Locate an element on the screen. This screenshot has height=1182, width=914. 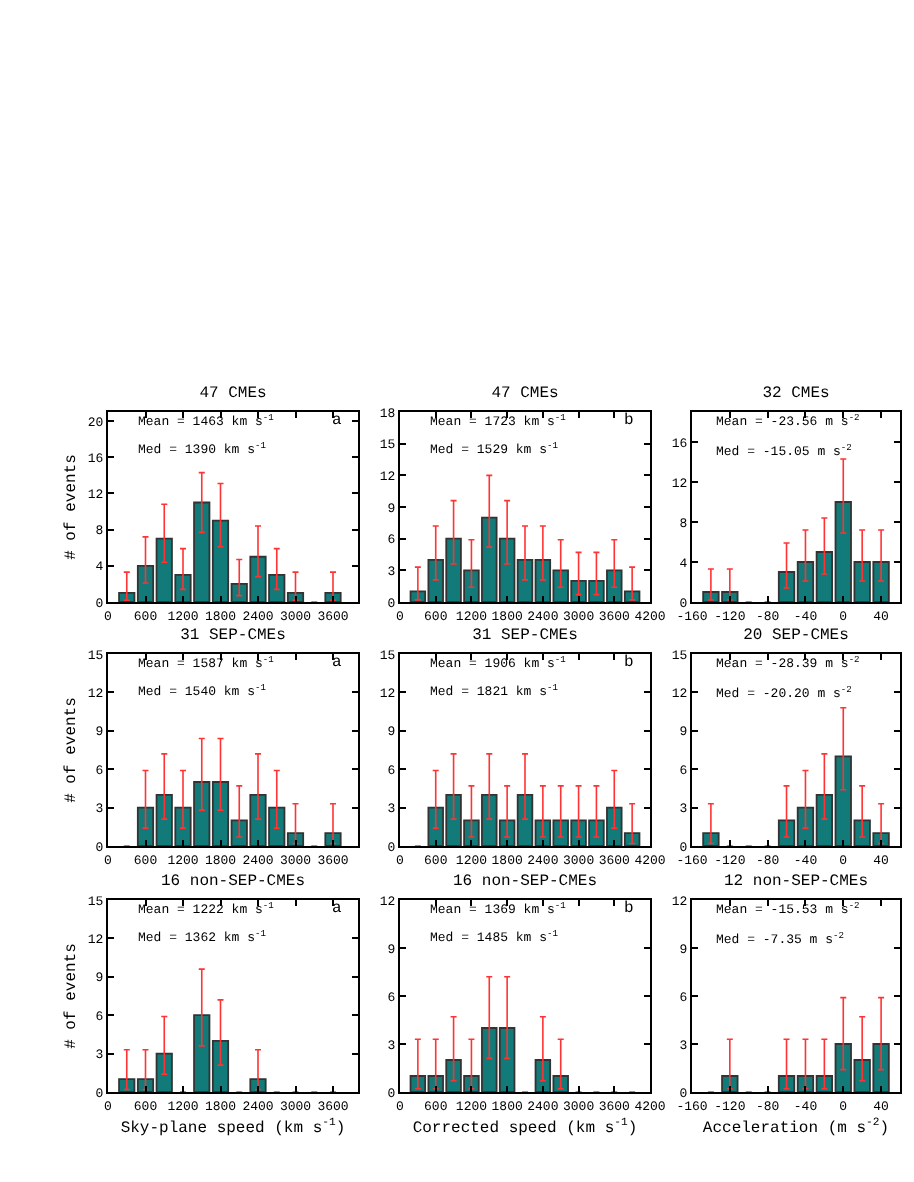
chart-title: 12 non-SEP-CMEs is located at coordinates (796, 882).